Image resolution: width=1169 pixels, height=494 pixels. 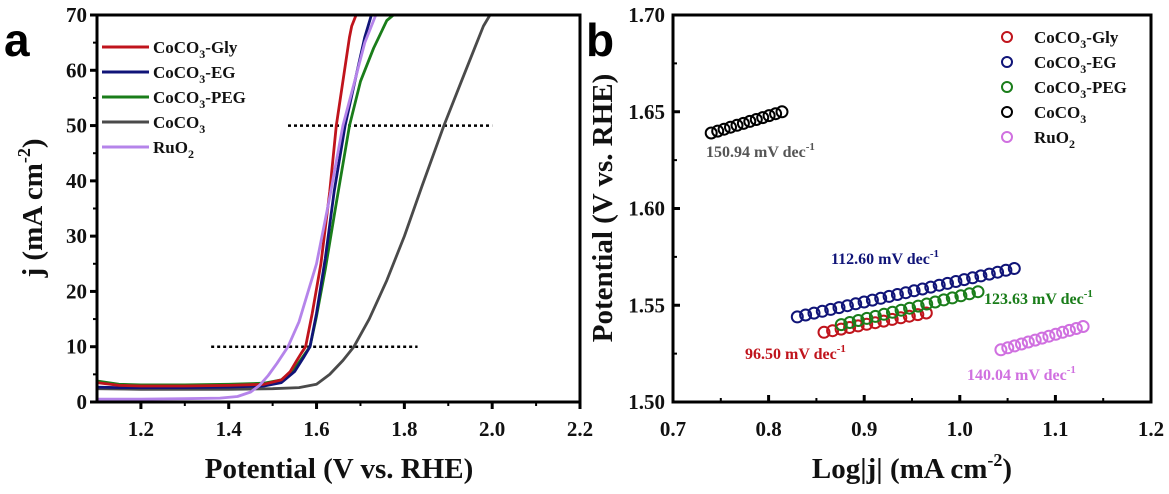 I want to click on x-axis-ticks-a: 1.2 1.4 1.6 1.8 2.0 2.2, so click(x=360, y=421).